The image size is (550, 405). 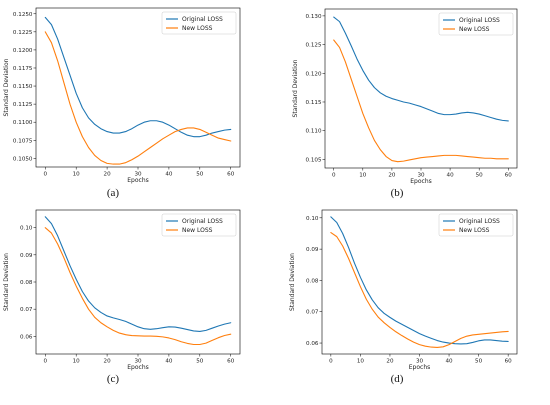 I want to click on y-tick-label: 0.130, so click(x=313, y=17).